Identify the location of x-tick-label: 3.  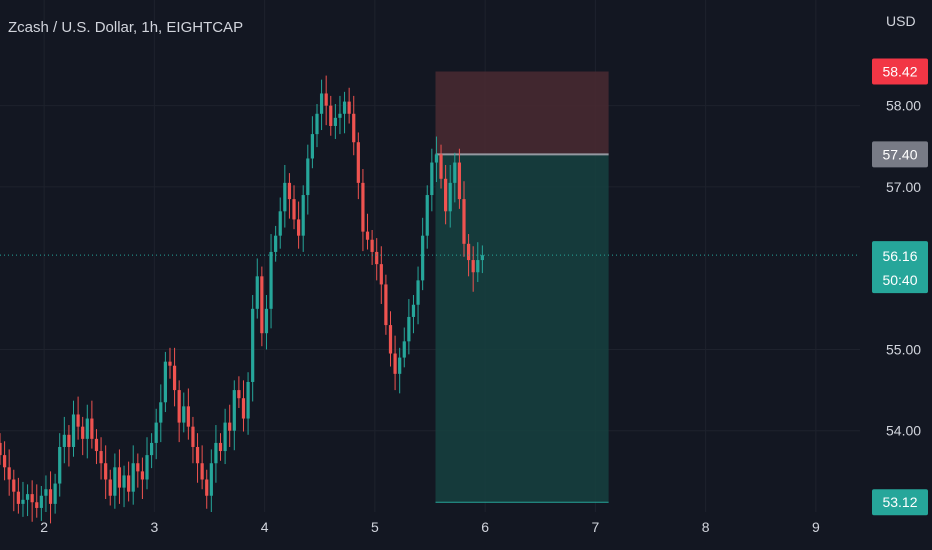
(154, 527).